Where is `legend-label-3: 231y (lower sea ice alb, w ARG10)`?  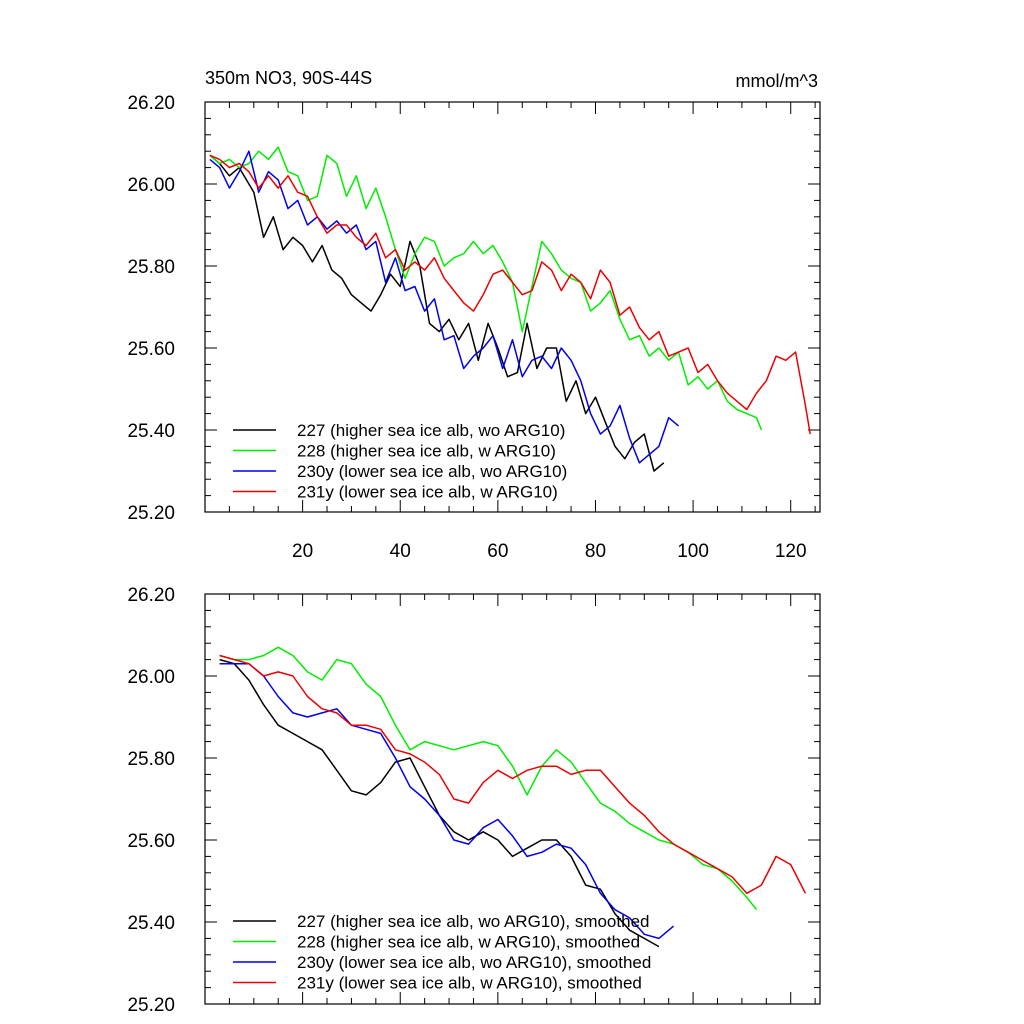 legend-label-3: 231y (lower sea ice alb, w ARG10) is located at coordinates (427, 492).